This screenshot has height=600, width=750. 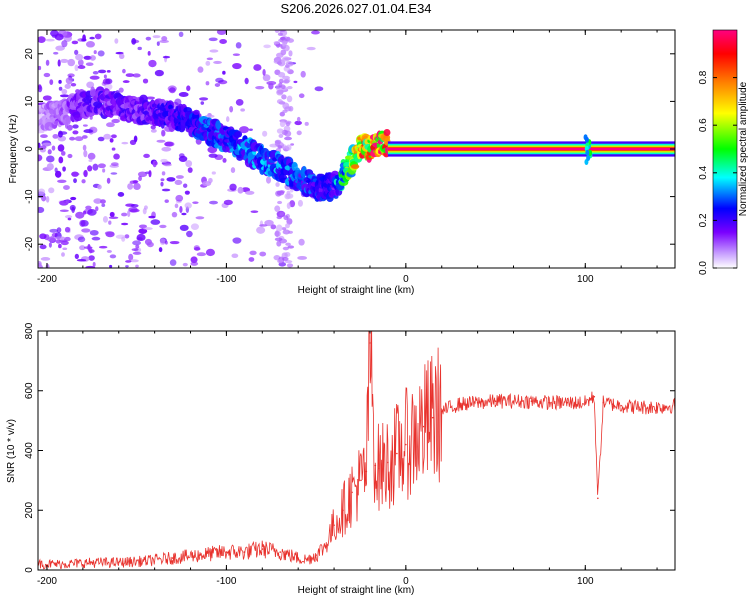 I want to click on colorbar-gradient, so click(x=725, y=149).